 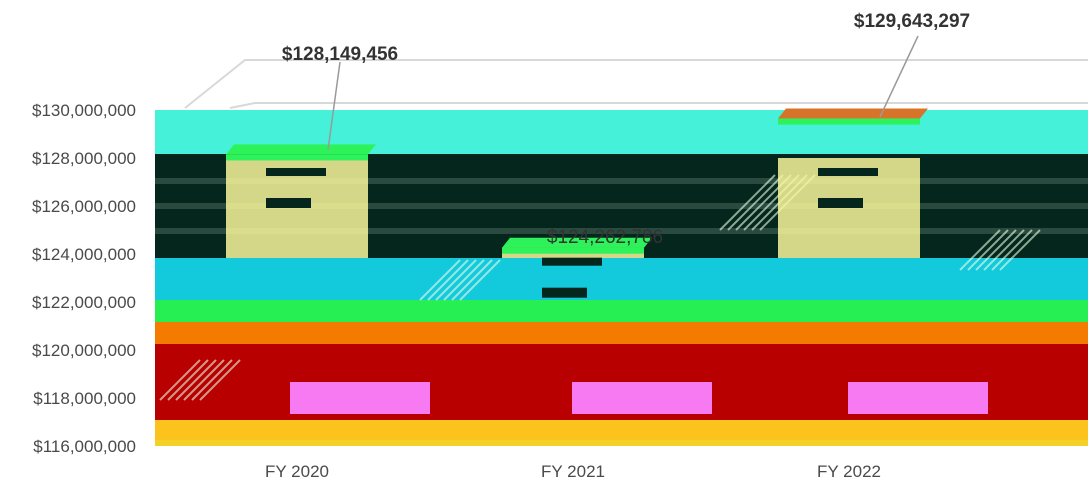 I want to click on x-tick-label: FY 2021, so click(x=573, y=471).